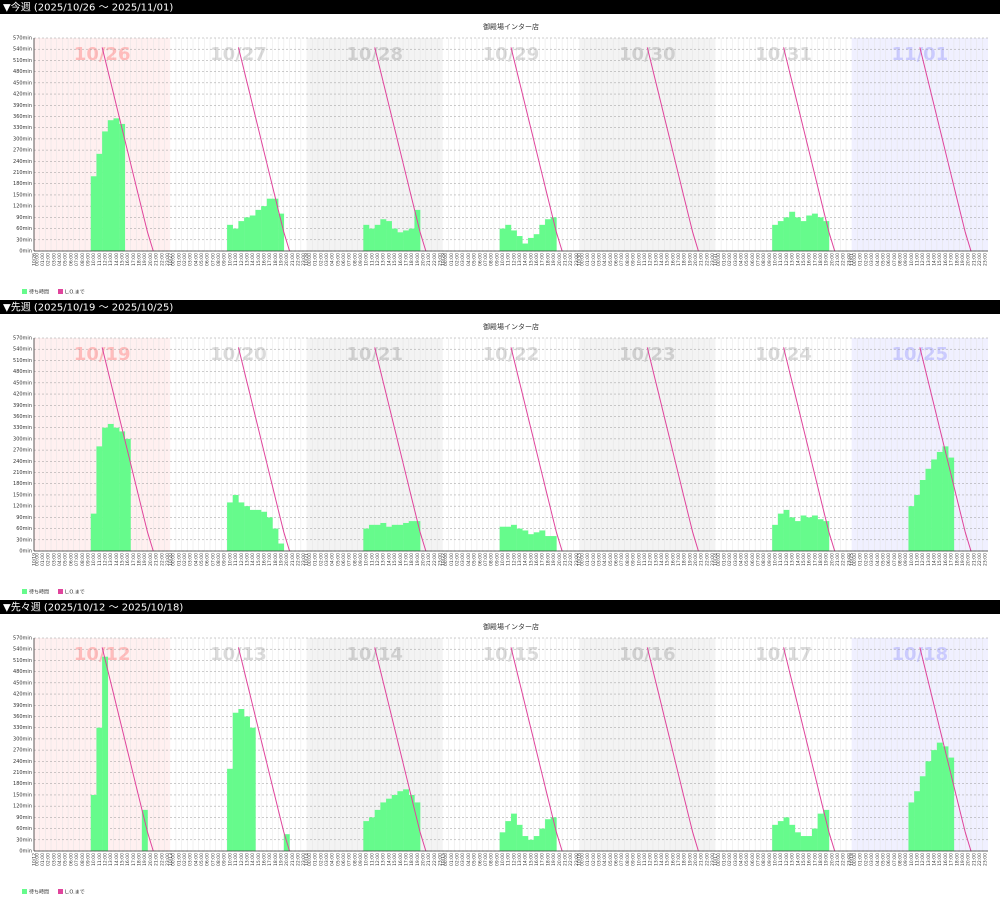 Image resolution: width=1000 pixels, height=900 pixels. What do you see at coordinates (852, 559) in the screenshot?
I see `x-date-label: 10/25` at bounding box center [852, 559].